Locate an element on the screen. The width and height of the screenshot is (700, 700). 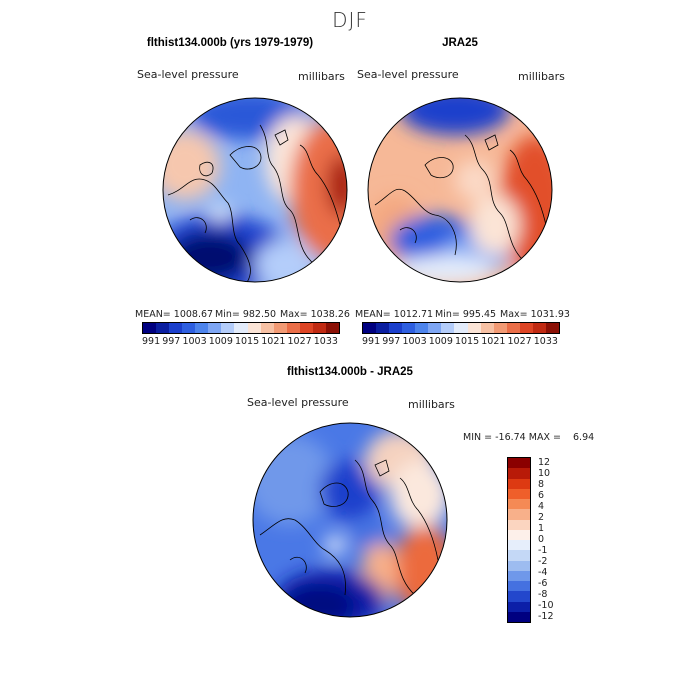
panel-obs-units: millibars is located at coordinates (541, 76).